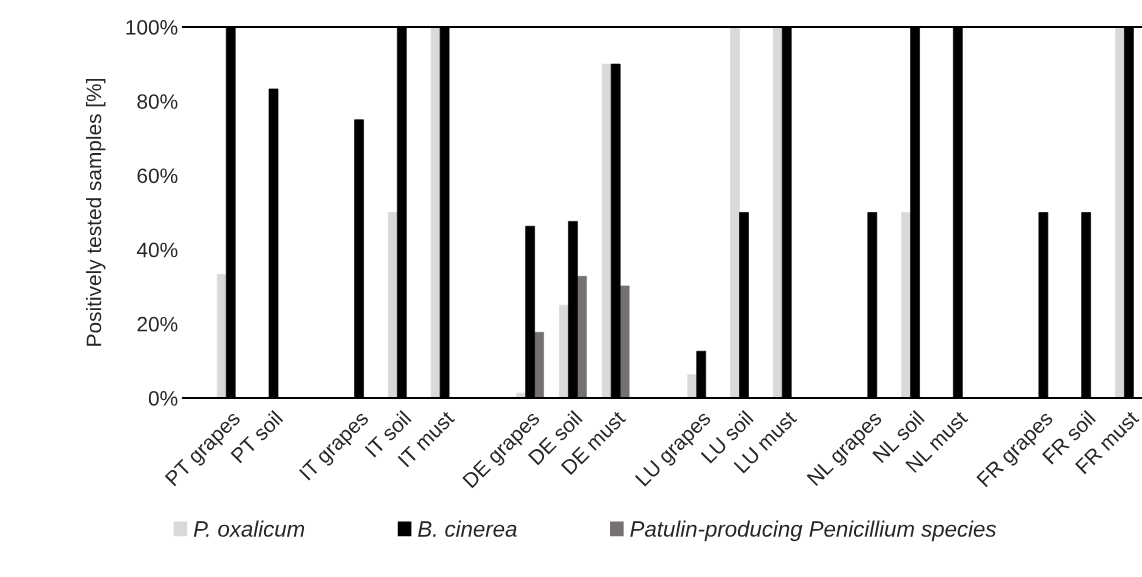 The image size is (1142, 577). What do you see at coordinates (813, 531) in the screenshot?
I see `legend-label: Patulin-producing Penicillium species` at bounding box center [813, 531].